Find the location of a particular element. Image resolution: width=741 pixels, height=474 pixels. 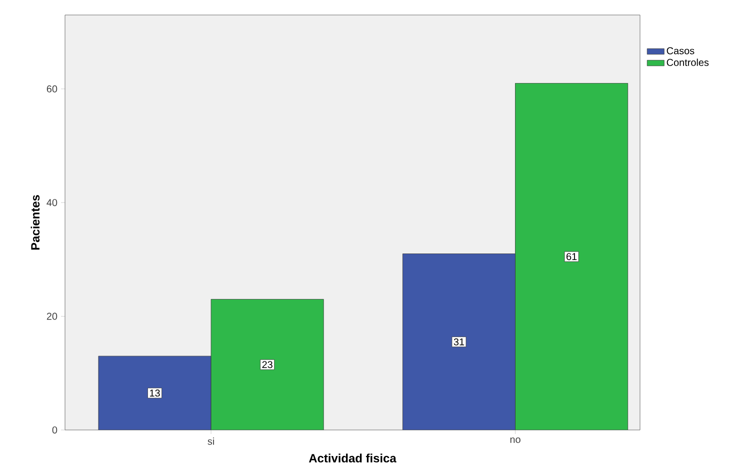

y-tick-label: 20 is located at coordinates (52, 316).